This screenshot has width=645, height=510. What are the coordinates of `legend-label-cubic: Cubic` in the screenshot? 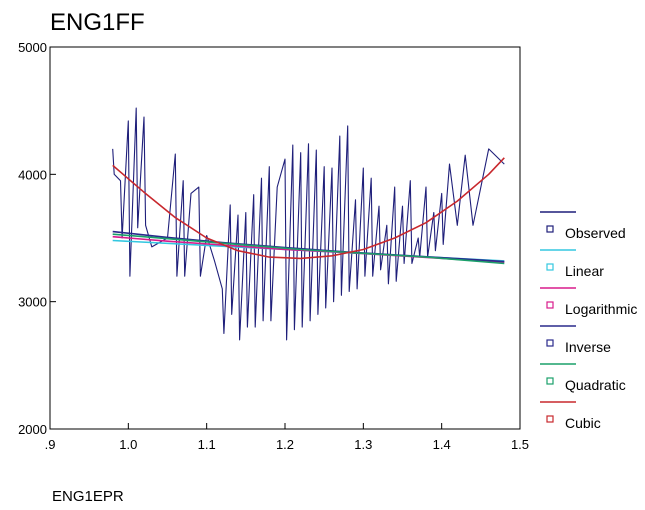 It's located at (583, 423).